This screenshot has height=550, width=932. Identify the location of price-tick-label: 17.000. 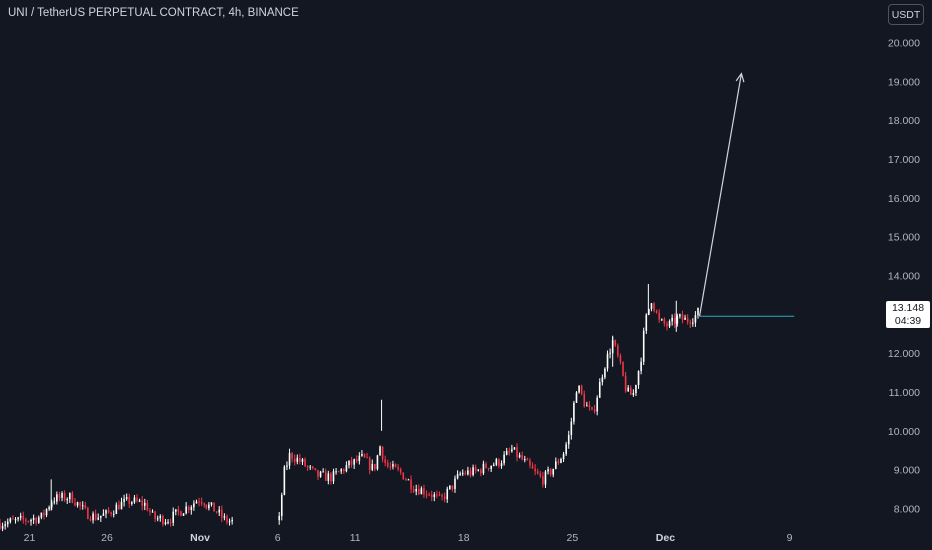
(904, 160).